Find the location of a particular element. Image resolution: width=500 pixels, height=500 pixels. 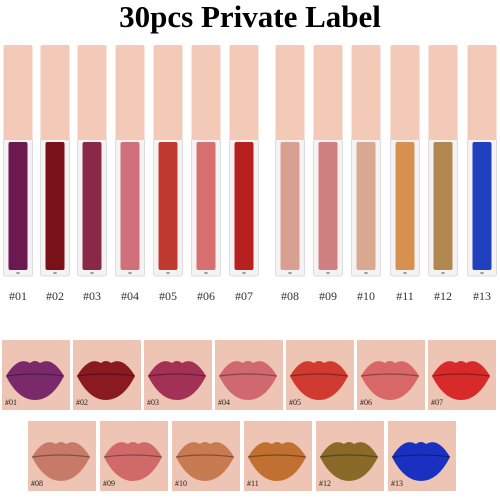

swatch-label: #02 is located at coordinates (82, 402).